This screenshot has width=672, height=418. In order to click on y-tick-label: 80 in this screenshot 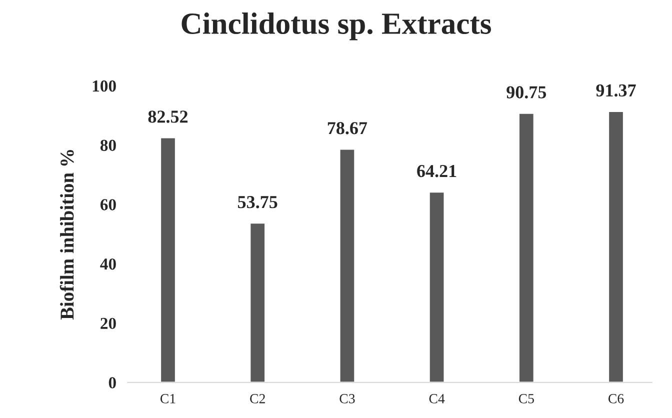, I will do `click(108, 145)`.